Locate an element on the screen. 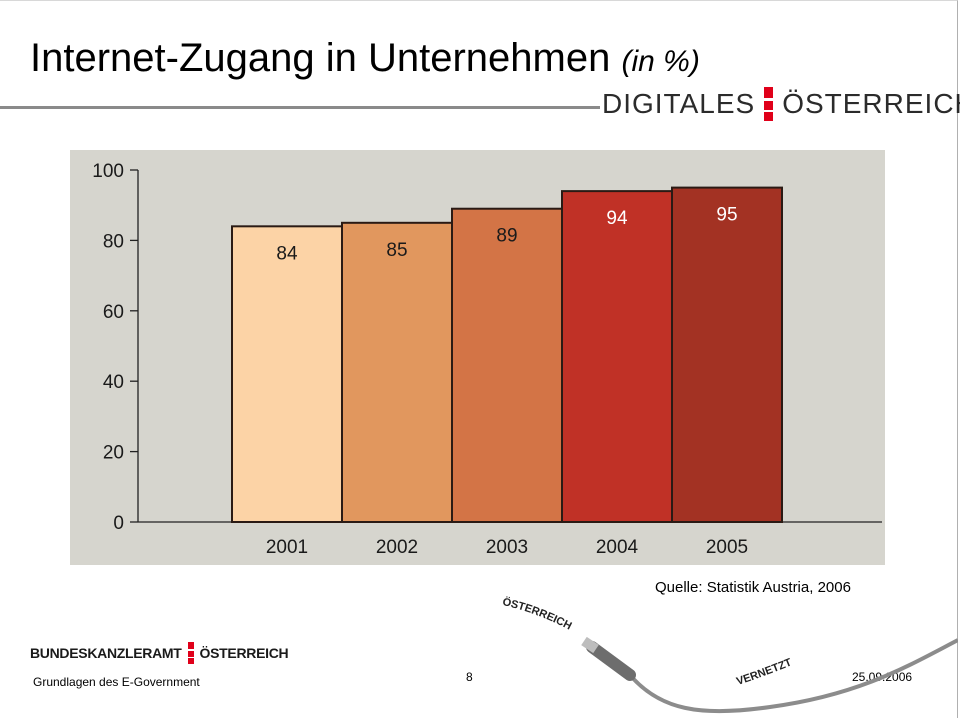 This screenshot has width=960, height=720. y-tick-label: 100 is located at coordinates (108, 171).